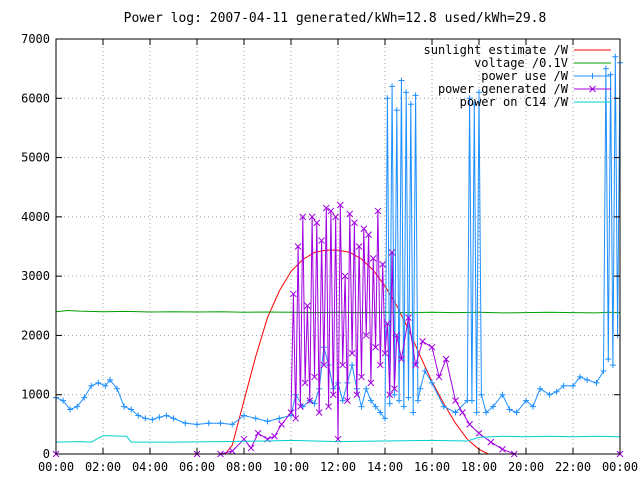 The width and height of the screenshot is (640, 480). I want to click on x-tick-label: 04:00, so click(150, 467).